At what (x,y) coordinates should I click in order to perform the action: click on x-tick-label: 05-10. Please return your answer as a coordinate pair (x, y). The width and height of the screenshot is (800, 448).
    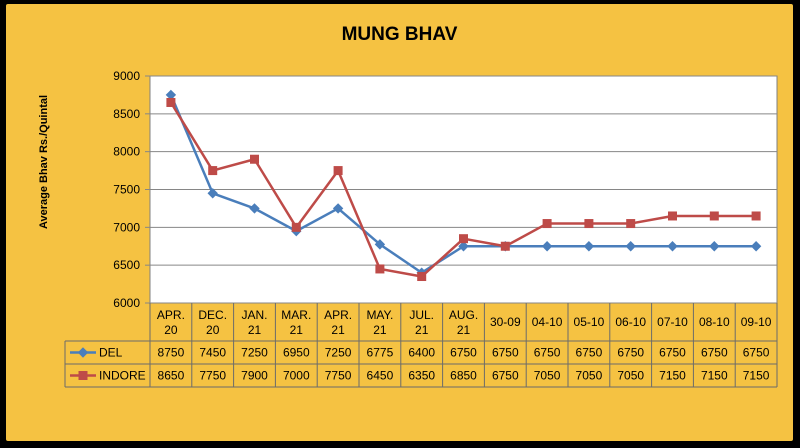
    Looking at the image, I should click on (589, 322).